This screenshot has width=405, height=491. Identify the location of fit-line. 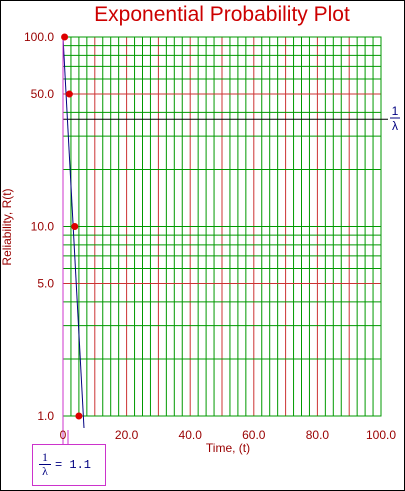
(73, 232).